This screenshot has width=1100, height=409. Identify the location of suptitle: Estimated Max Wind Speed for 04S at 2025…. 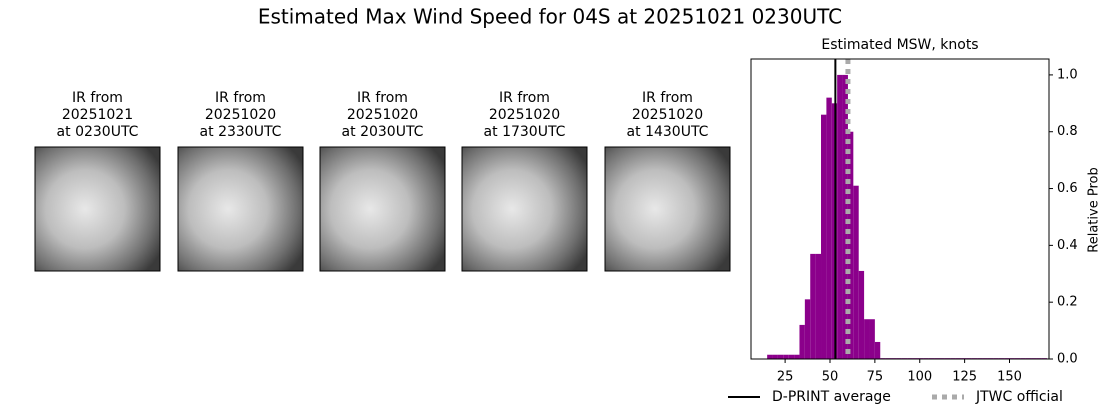
(550, 17).